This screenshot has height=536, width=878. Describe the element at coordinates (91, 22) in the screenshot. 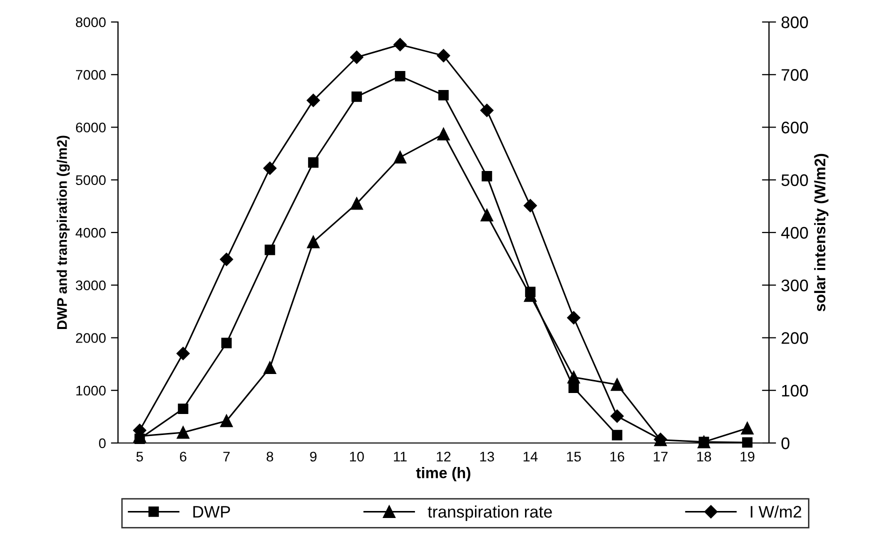

I see `y-tick-label: 8000` at that location.